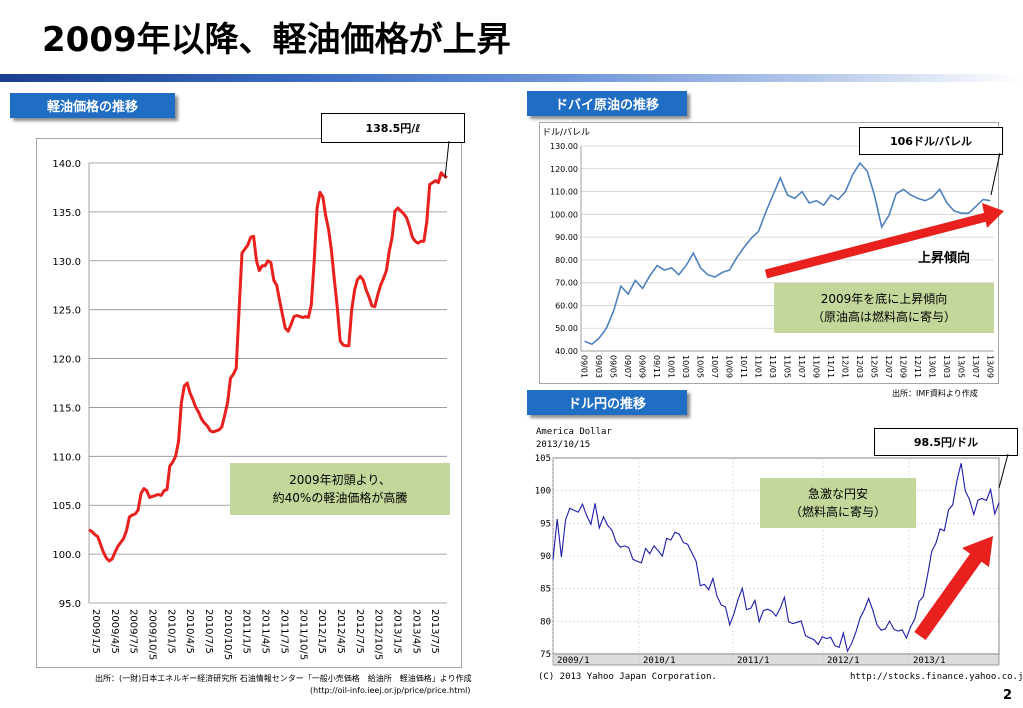 The width and height of the screenshot is (1023, 708). What do you see at coordinates (359, 631) in the screenshot?
I see `x-tick-label: 2012/7/5` at bounding box center [359, 631].